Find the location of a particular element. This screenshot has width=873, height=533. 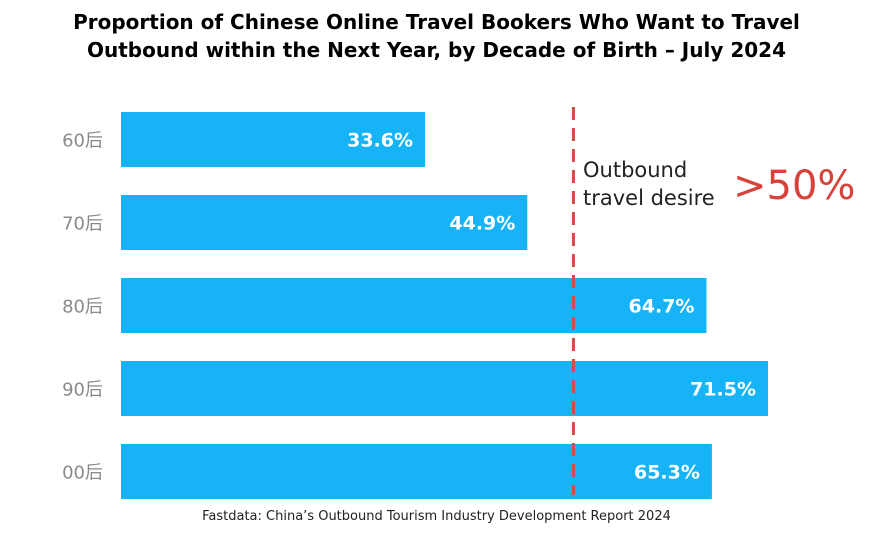

category-label-1: 70后 is located at coordinates (82, 224).